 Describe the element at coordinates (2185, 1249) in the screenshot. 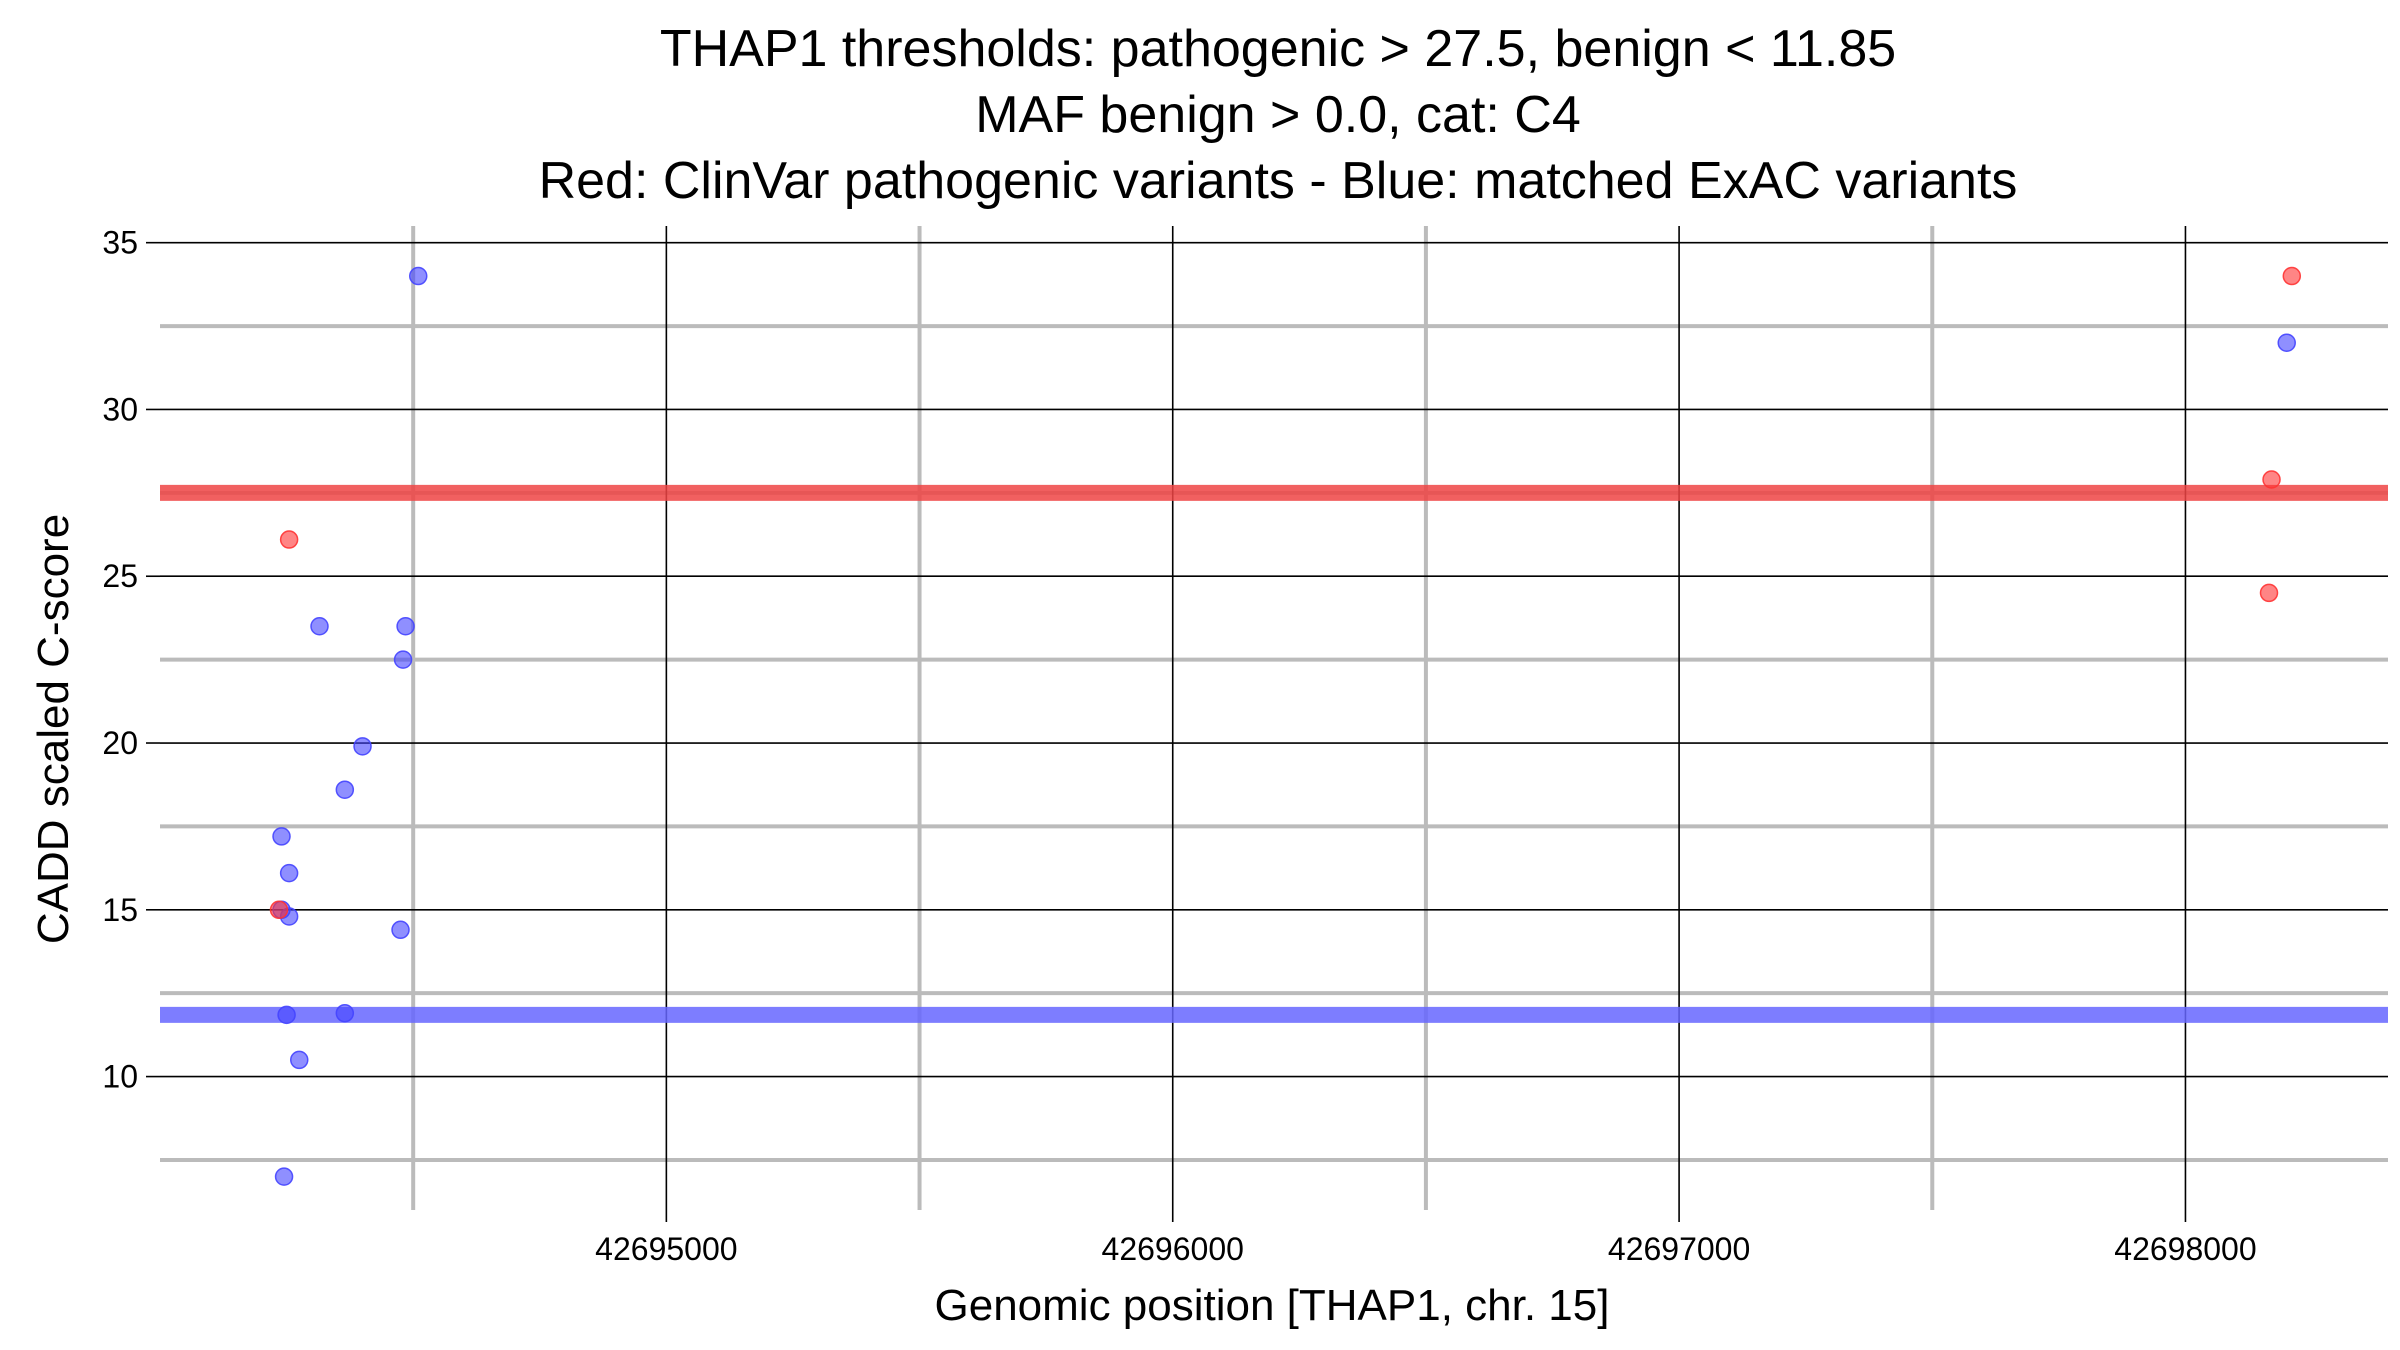

I see `x-tick-label: 42698000` at that location.